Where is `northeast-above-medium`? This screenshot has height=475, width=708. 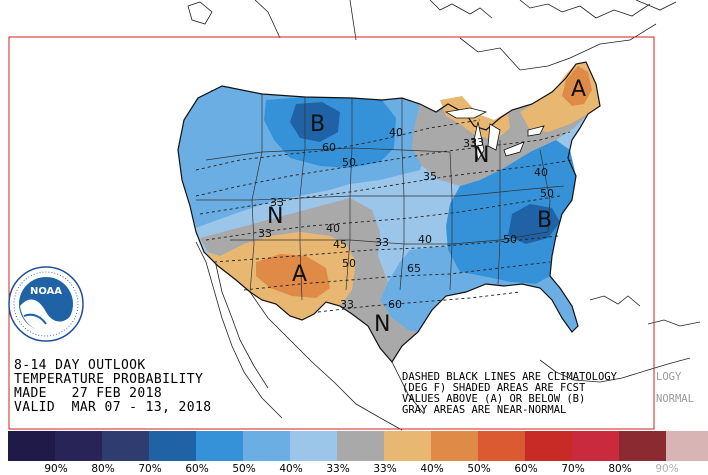
northeast-above-medium is located at coordinates (577, 86).